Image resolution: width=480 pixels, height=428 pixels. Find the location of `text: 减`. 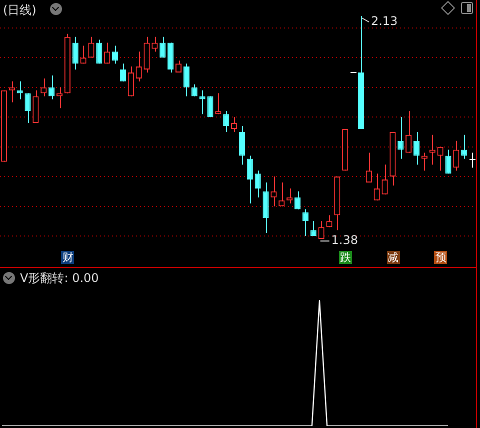

text: 减 is located at coordinates (393, 257).